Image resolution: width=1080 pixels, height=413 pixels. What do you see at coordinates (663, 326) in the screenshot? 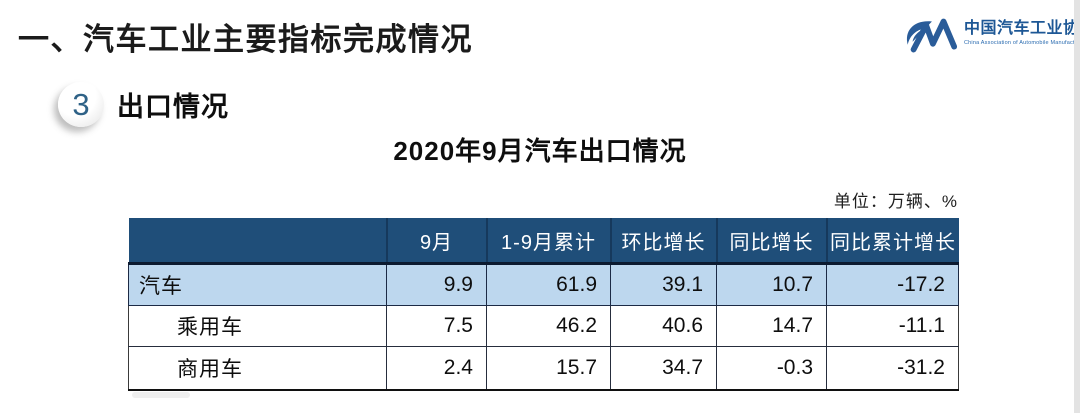
I see `cell-value: 40.6` at bounding box center [663, 326].